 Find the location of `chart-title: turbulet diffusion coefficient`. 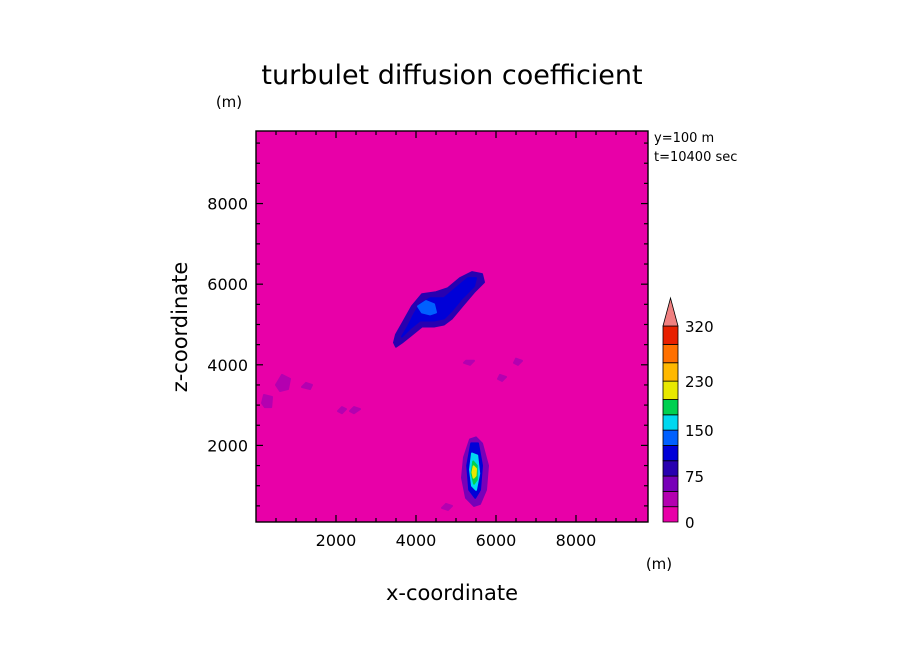

chart-title: turbulet diffusion coefficient is located at coordinates (451, 75).